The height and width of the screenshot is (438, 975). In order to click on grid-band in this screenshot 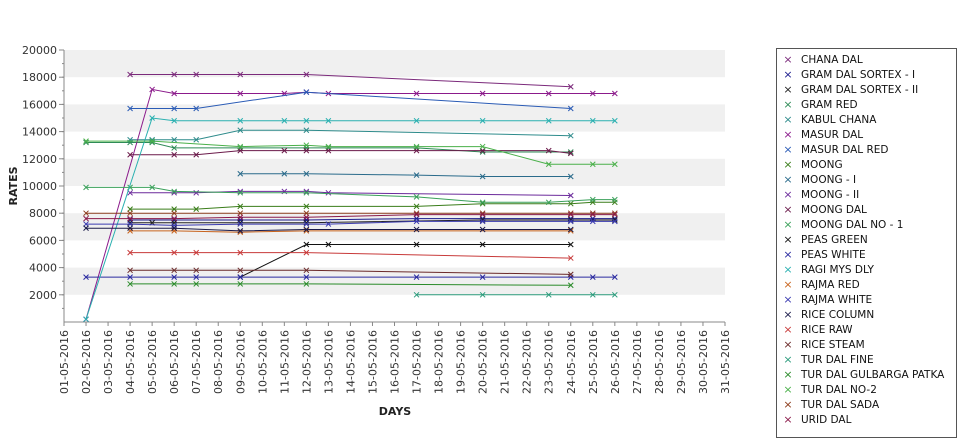, I will do `click(394, 172)`.